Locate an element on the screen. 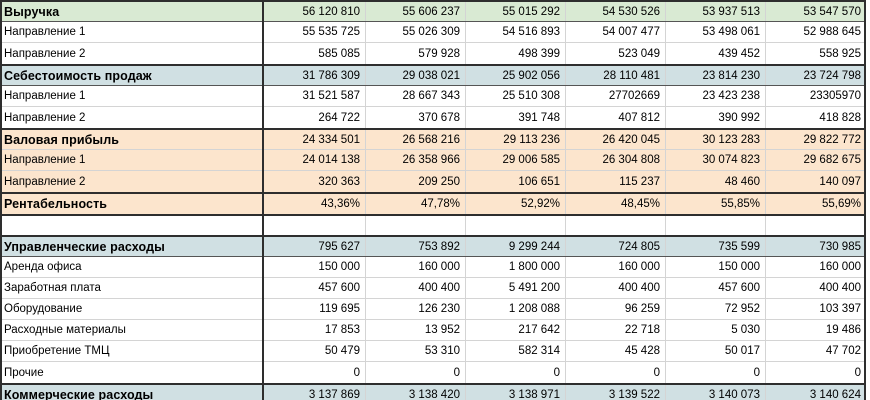  row-label-cell: Приобретение ТМЦ is located at coordinates (131, 351).